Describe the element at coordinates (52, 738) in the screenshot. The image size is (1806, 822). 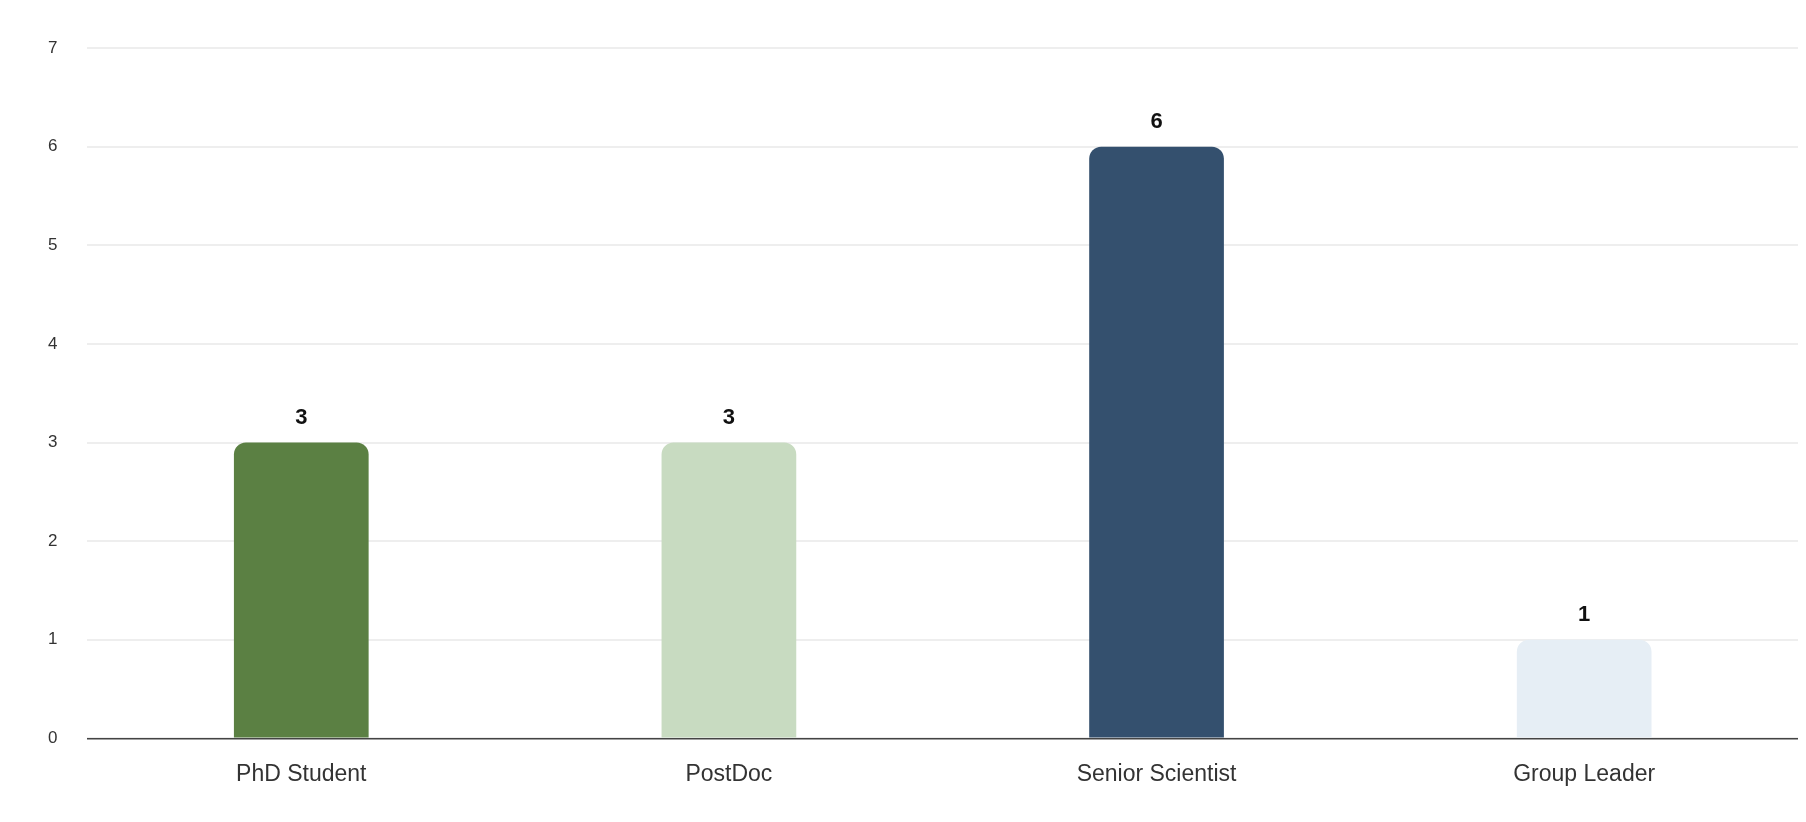
I see `y-tick-label: 0` at that location.